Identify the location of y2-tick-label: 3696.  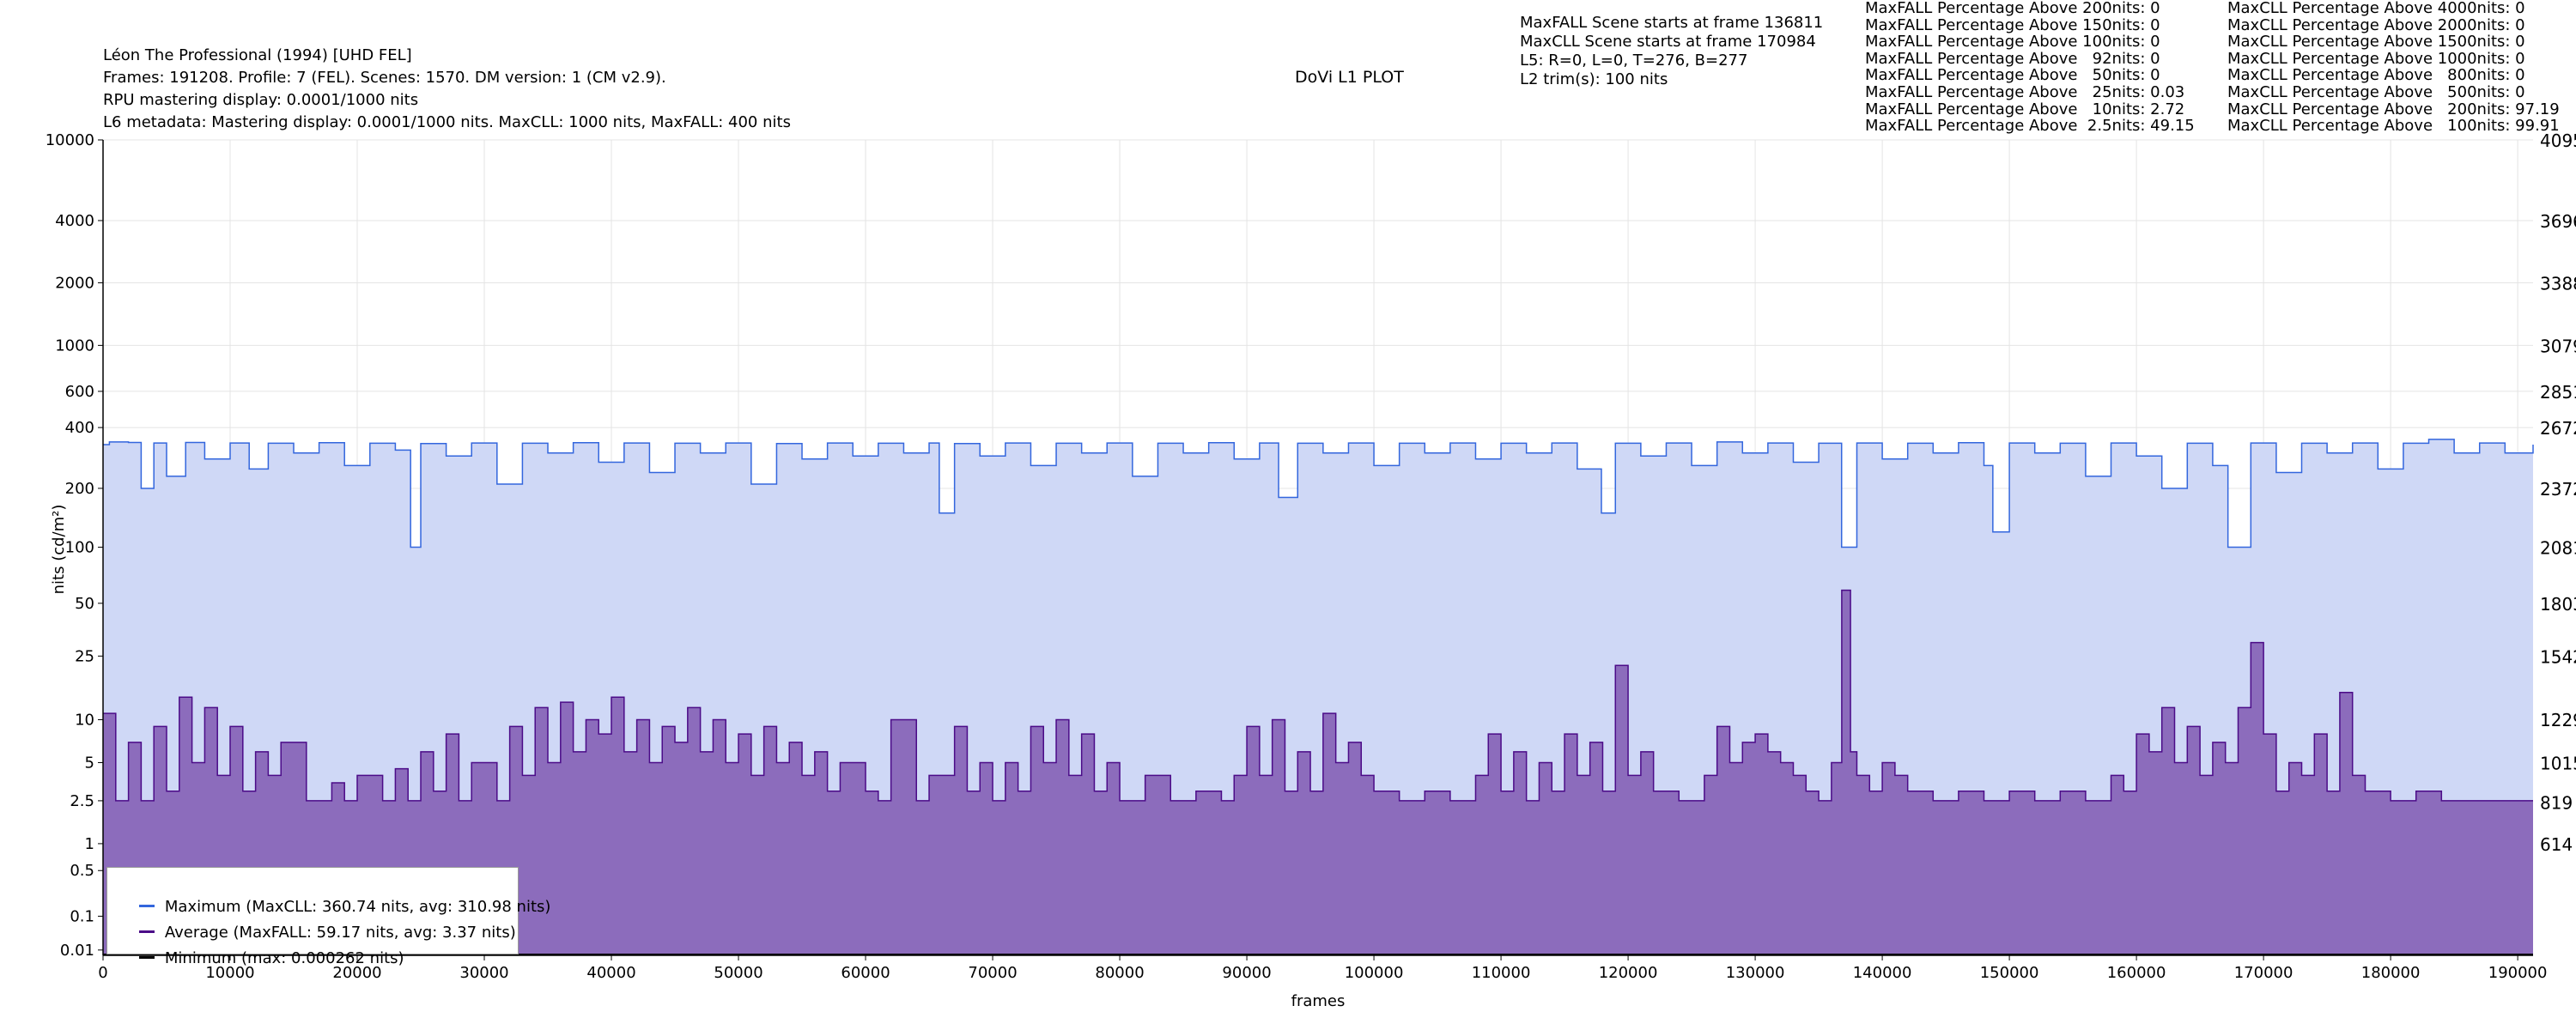
(2558, 221).